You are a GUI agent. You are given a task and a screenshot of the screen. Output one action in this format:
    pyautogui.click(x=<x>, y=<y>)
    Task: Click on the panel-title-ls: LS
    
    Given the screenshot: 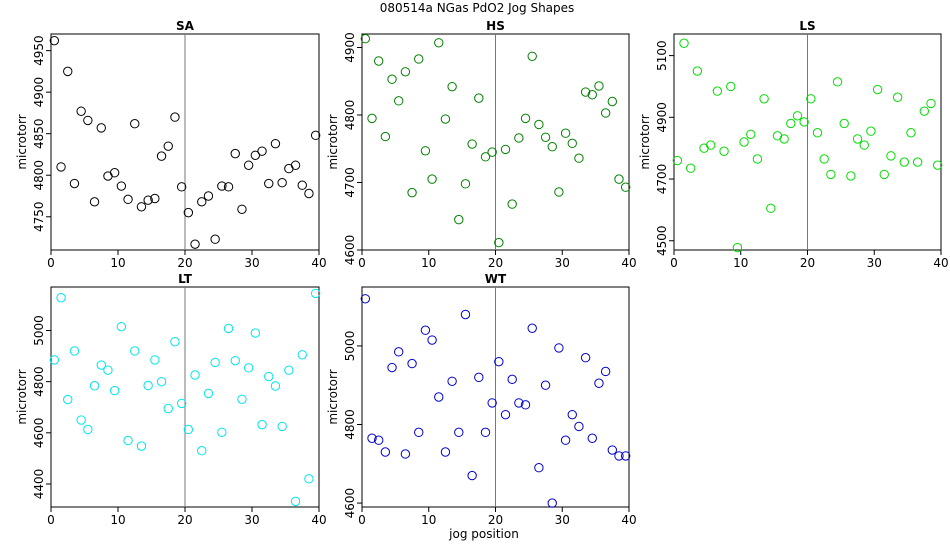 What is the action you would take?
    pyautogui.click(x=807, y=26)
    